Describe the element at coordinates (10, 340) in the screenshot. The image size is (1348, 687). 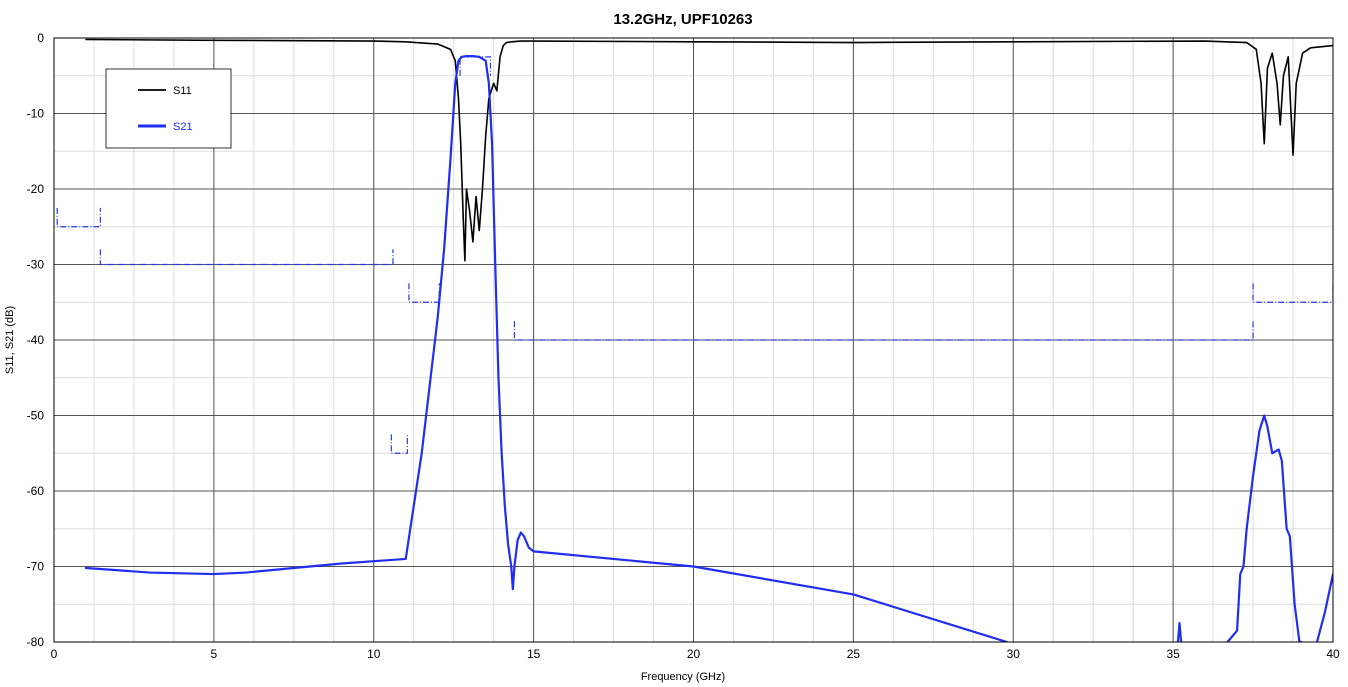
I see `y-axis-label: S11, S21 (dB)` at that location.